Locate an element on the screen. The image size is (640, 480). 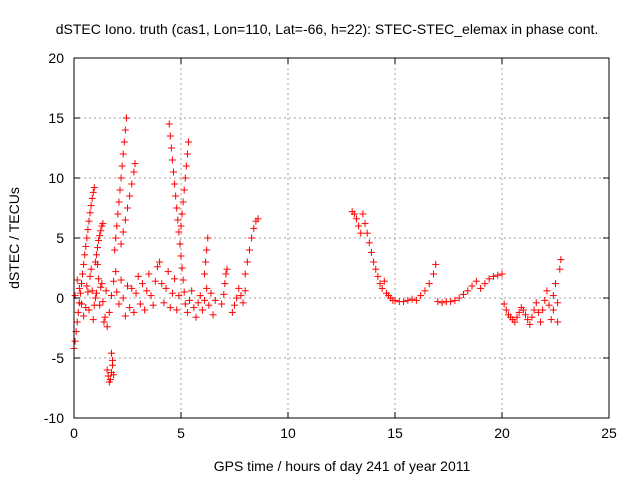
x-tick-label: 10 is located at coordinates (288, 433).